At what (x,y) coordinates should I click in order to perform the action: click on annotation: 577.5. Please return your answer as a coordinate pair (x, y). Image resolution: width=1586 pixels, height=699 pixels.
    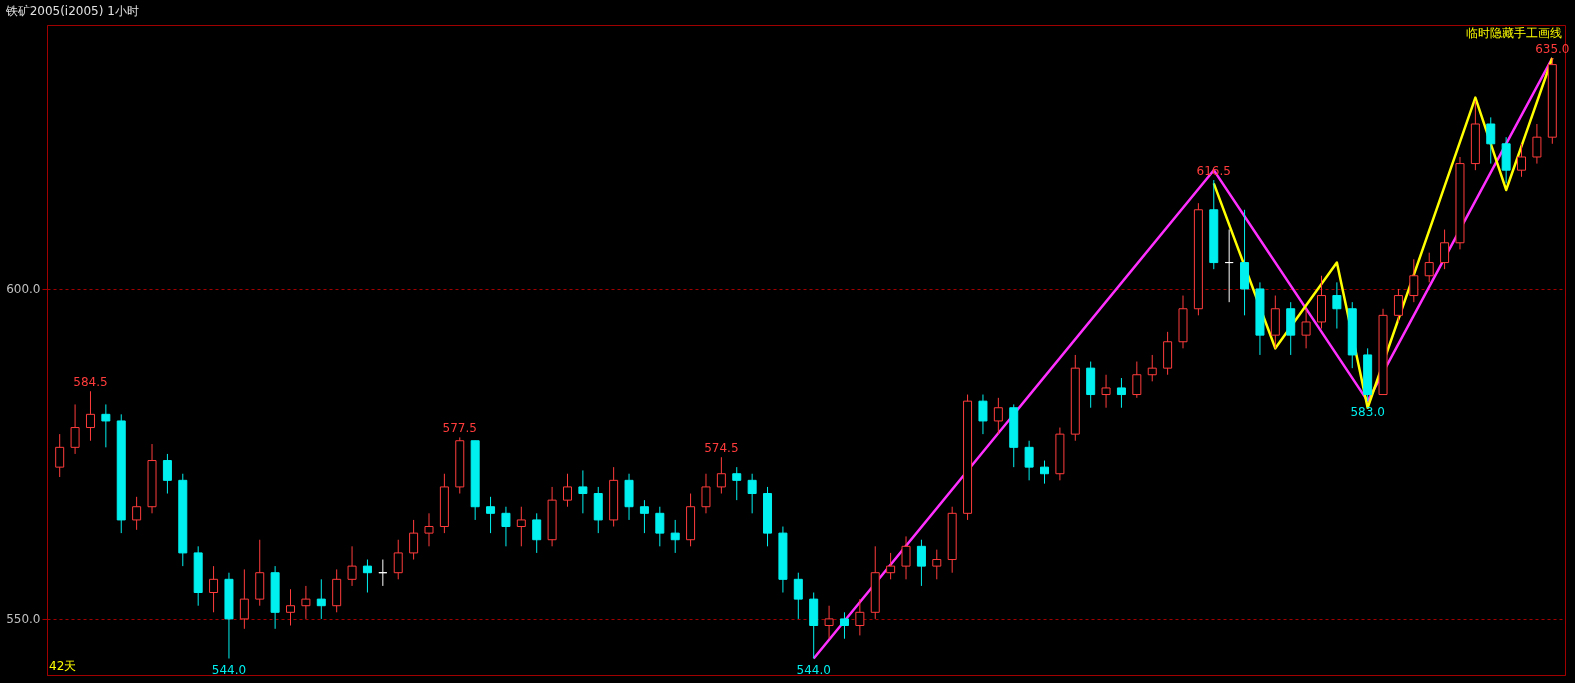
    Looking at the image, I should click on (459, 428).